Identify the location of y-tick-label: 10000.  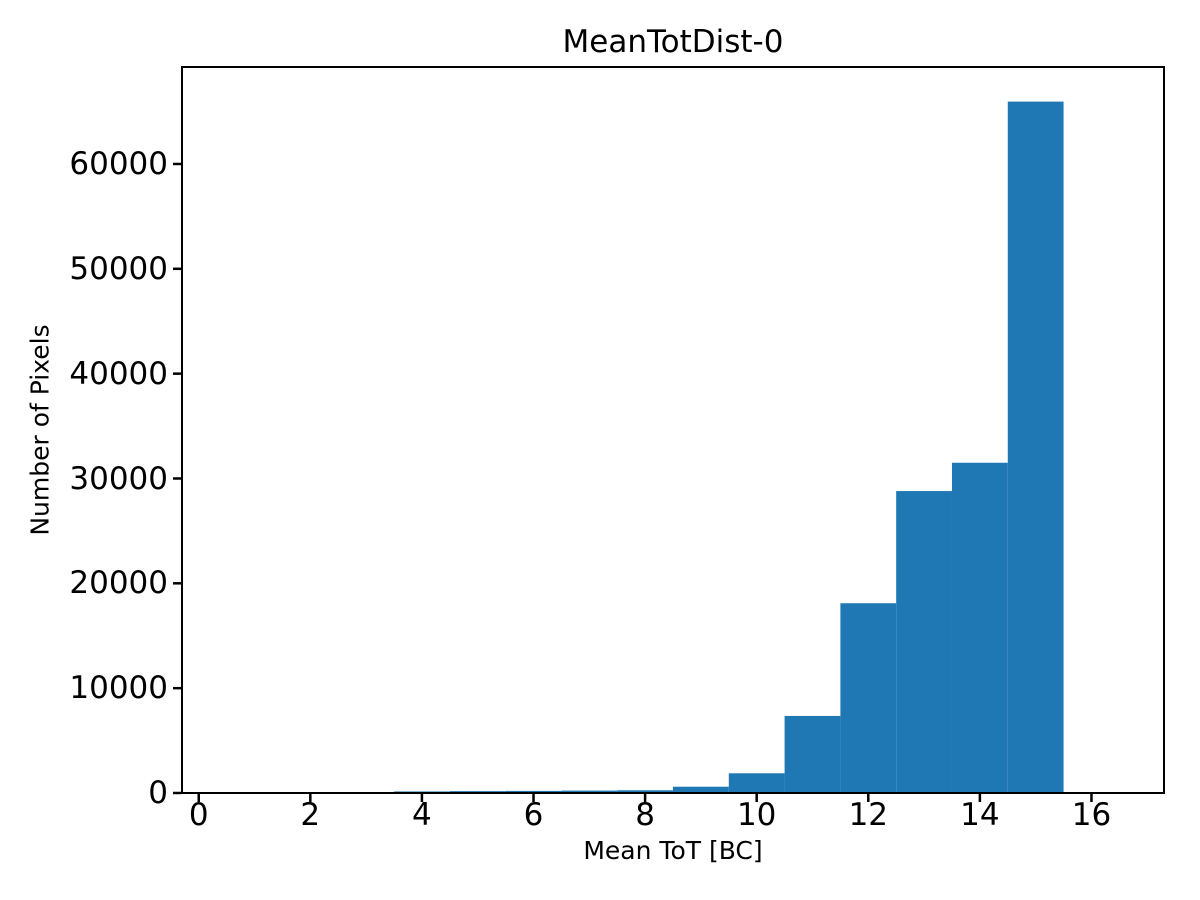
(118, 688).